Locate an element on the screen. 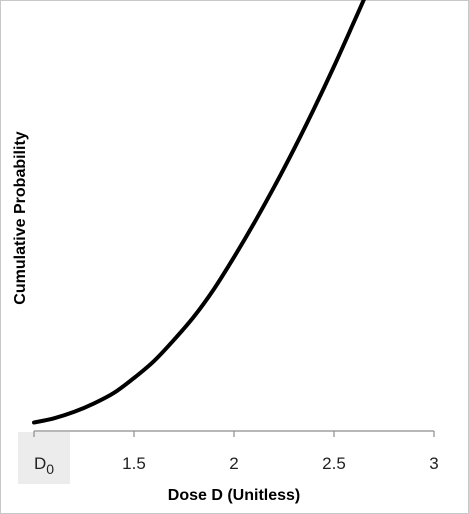 The height and width of the screenshot is (514, 469). x-tick-label: 2.5 is located at coordinates (334, 463).